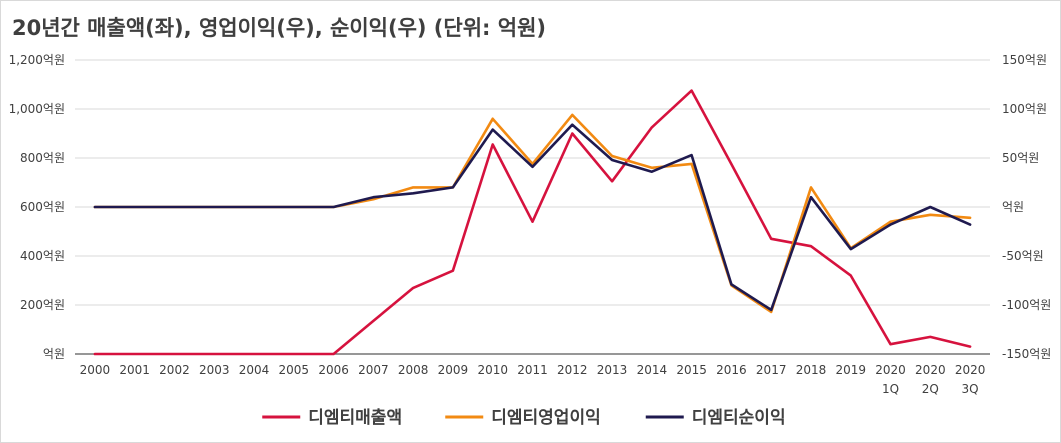 The height and width of the screenshot is (443, 1061). Describe the element at coordinates (37, 60) in the screenshot. I see `left-y-tick-label: 1,200억원` at that location.